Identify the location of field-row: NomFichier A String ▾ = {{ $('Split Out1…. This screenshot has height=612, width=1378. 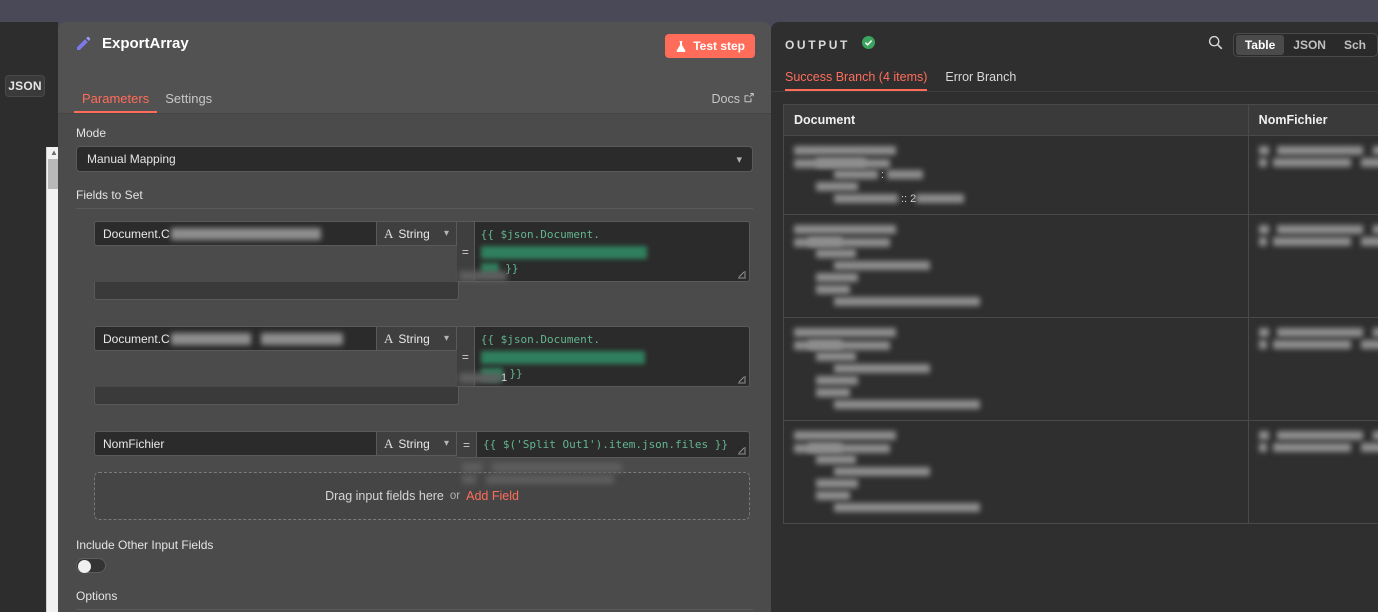
(422, 458).